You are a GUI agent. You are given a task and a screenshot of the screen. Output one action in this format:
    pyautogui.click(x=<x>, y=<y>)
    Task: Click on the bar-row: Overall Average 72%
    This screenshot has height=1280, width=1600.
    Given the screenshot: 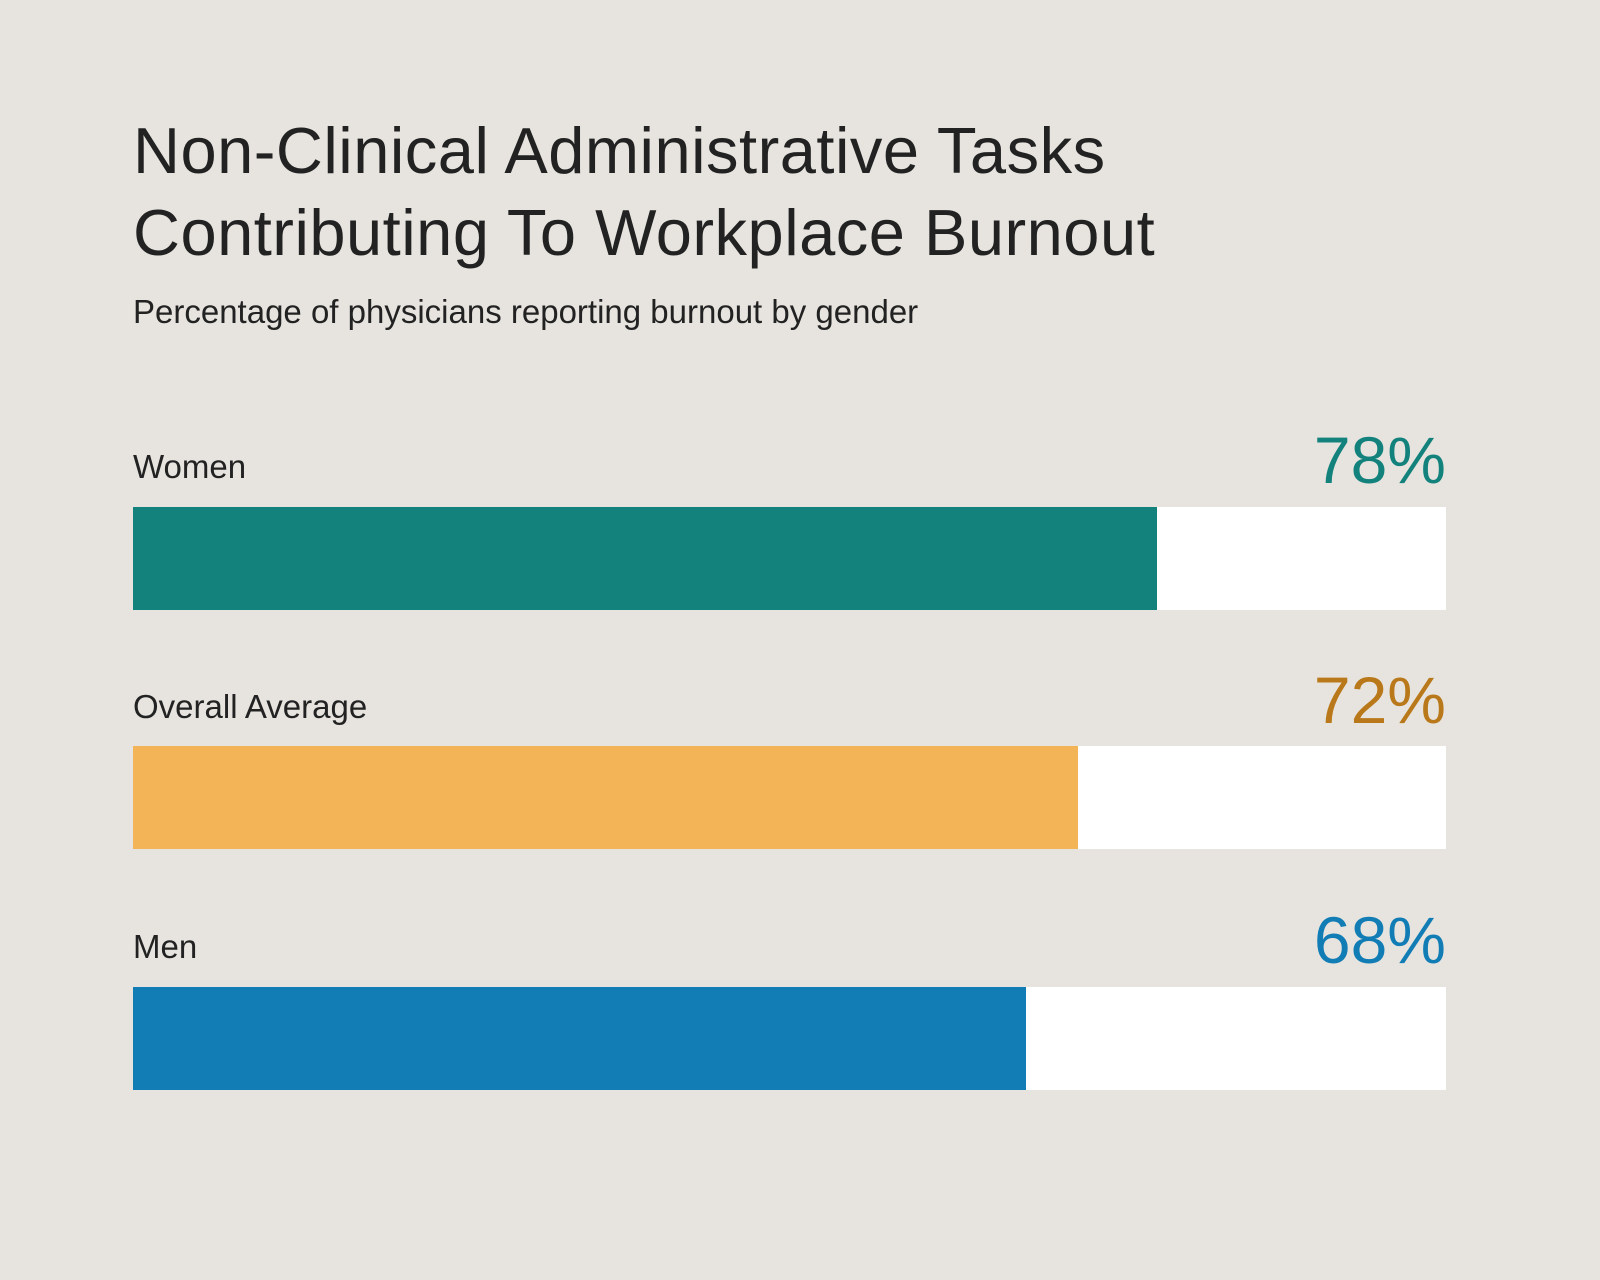 What is the action you would take?
    pyautogui.click(x=789, y=760)
    